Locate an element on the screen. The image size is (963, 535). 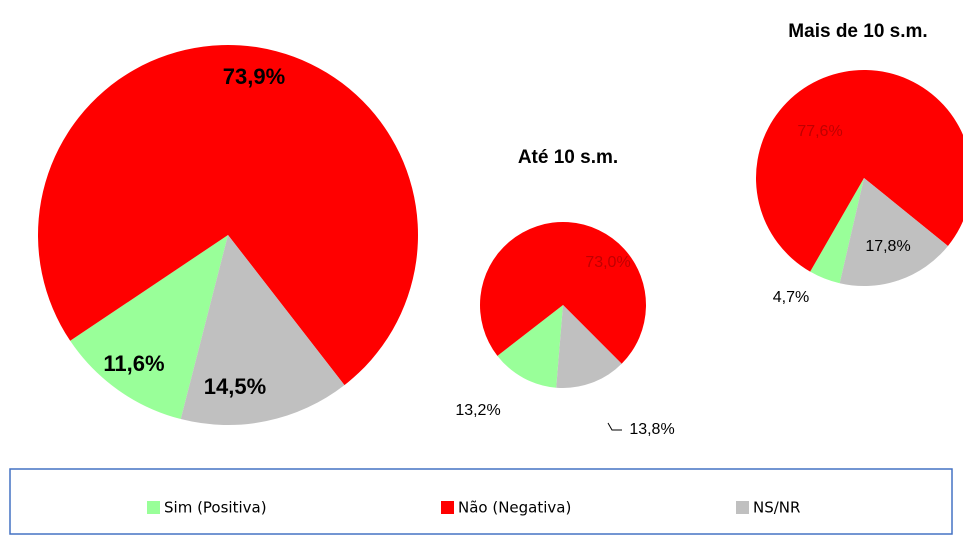
data-label: 73,0% is located at coordinates (607, 262).